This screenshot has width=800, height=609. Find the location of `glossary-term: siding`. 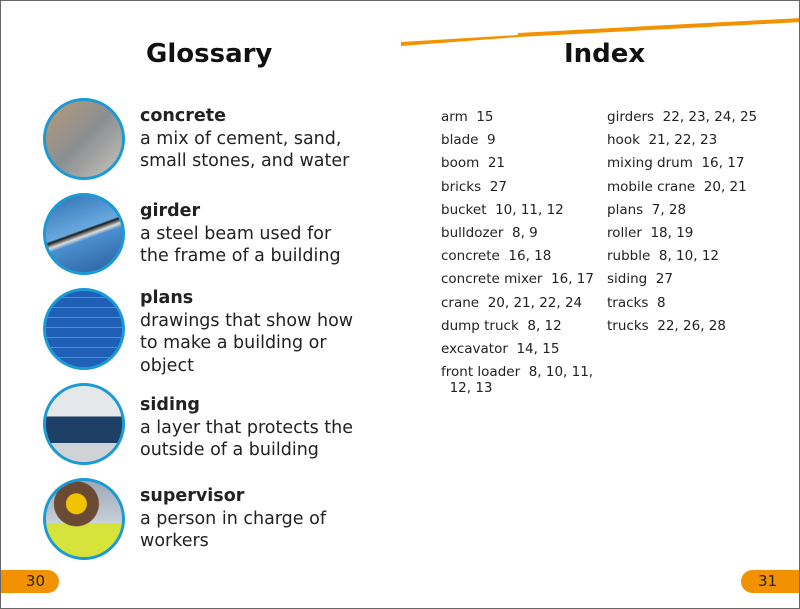

glossary-term: siding is located at coordinates (170, 405).